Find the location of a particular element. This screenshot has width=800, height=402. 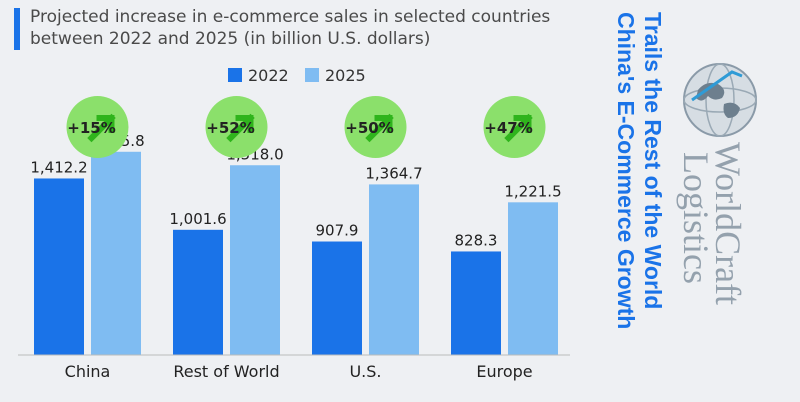

category-label: U.S. is located at coordinates (365, 371).